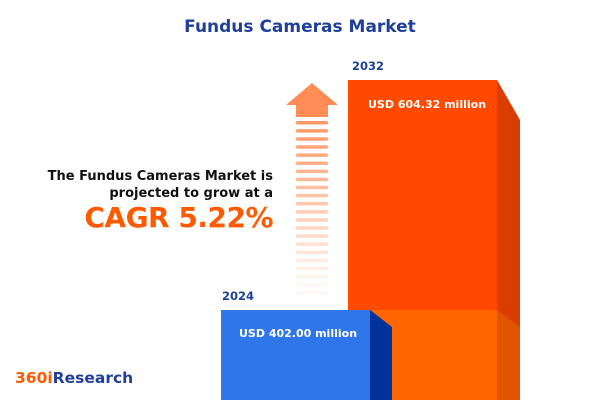  What do you see at coordinates (238, 296) in the screenshot?
I see `year-label-2024: 2024` at bounding box center [238, 296].